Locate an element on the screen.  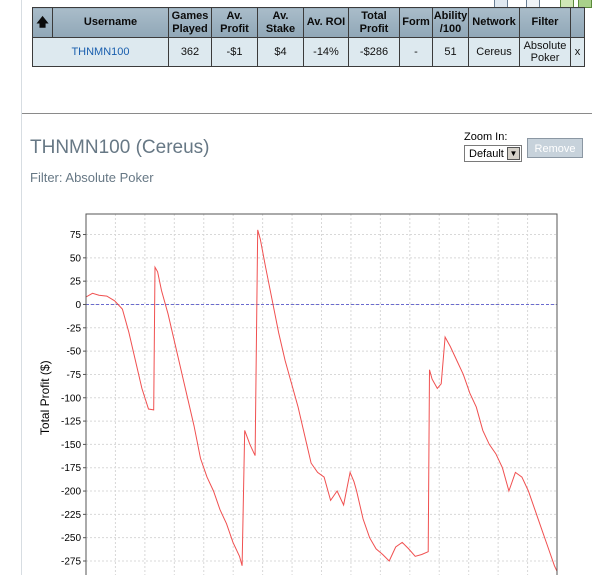
total-profit-column-header: Total Profit is located at coordinates (374, 22).